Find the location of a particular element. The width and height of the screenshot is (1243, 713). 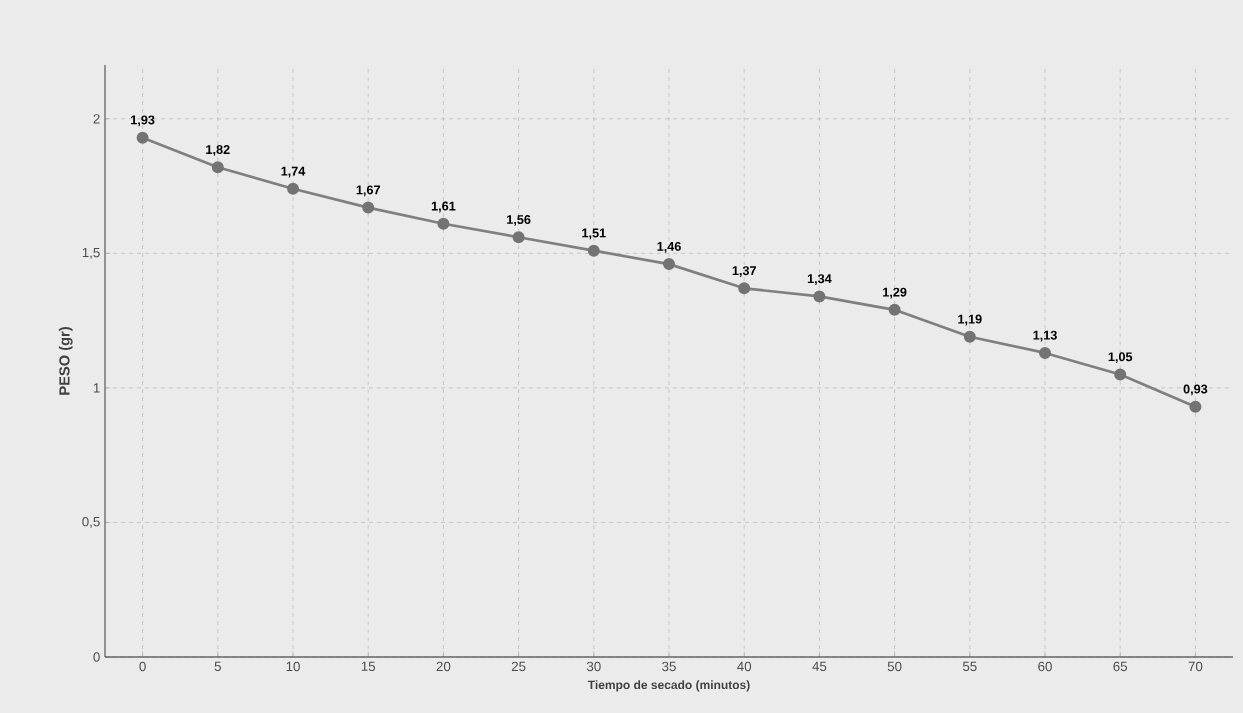

y-tick-label: 1 is located at coordinates (96, 388).